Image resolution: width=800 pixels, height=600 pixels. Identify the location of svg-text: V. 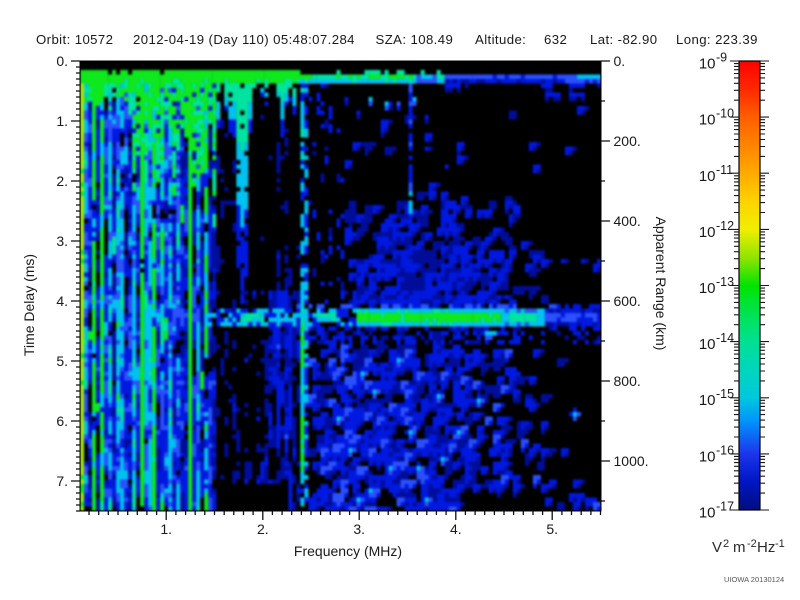
(717, 547).